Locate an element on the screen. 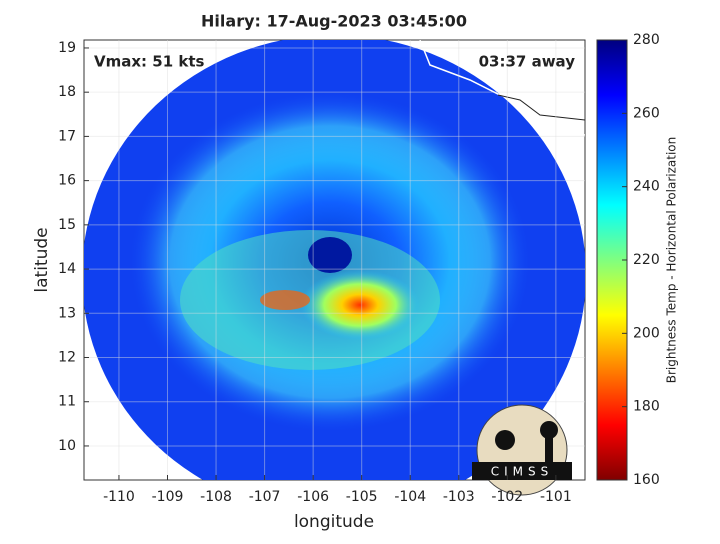  x-tick-label: -101 is located at coordinates (556, 497).